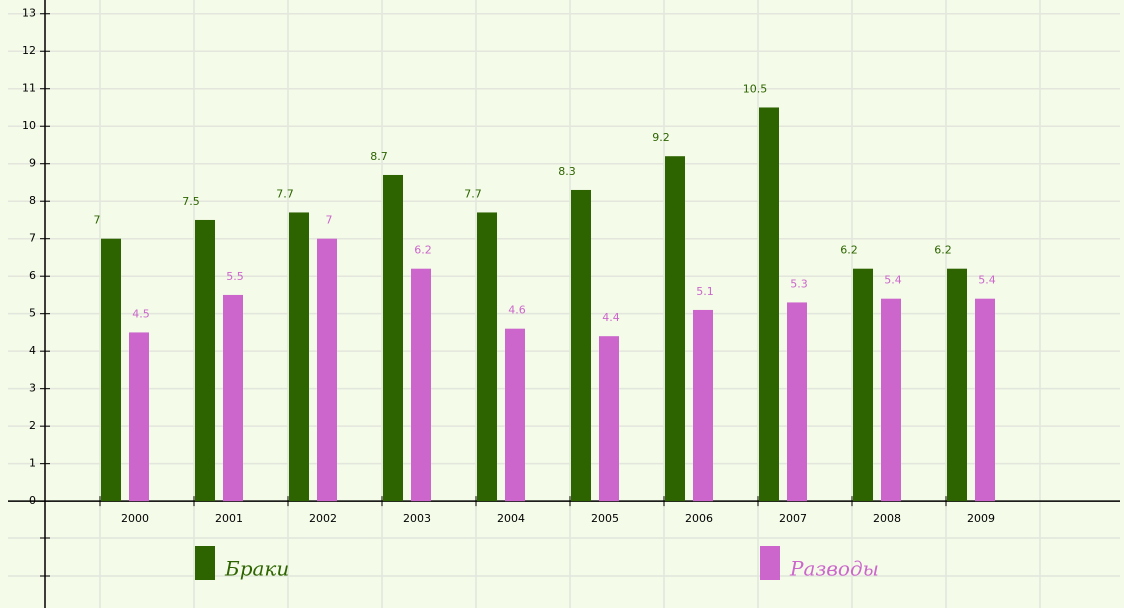 This screenshot has width=1124, height=608. What do you see at coordinates (511, 518) in the screenshot?
I see `x-tick-label: 2004` at bounding box center [511, 518].